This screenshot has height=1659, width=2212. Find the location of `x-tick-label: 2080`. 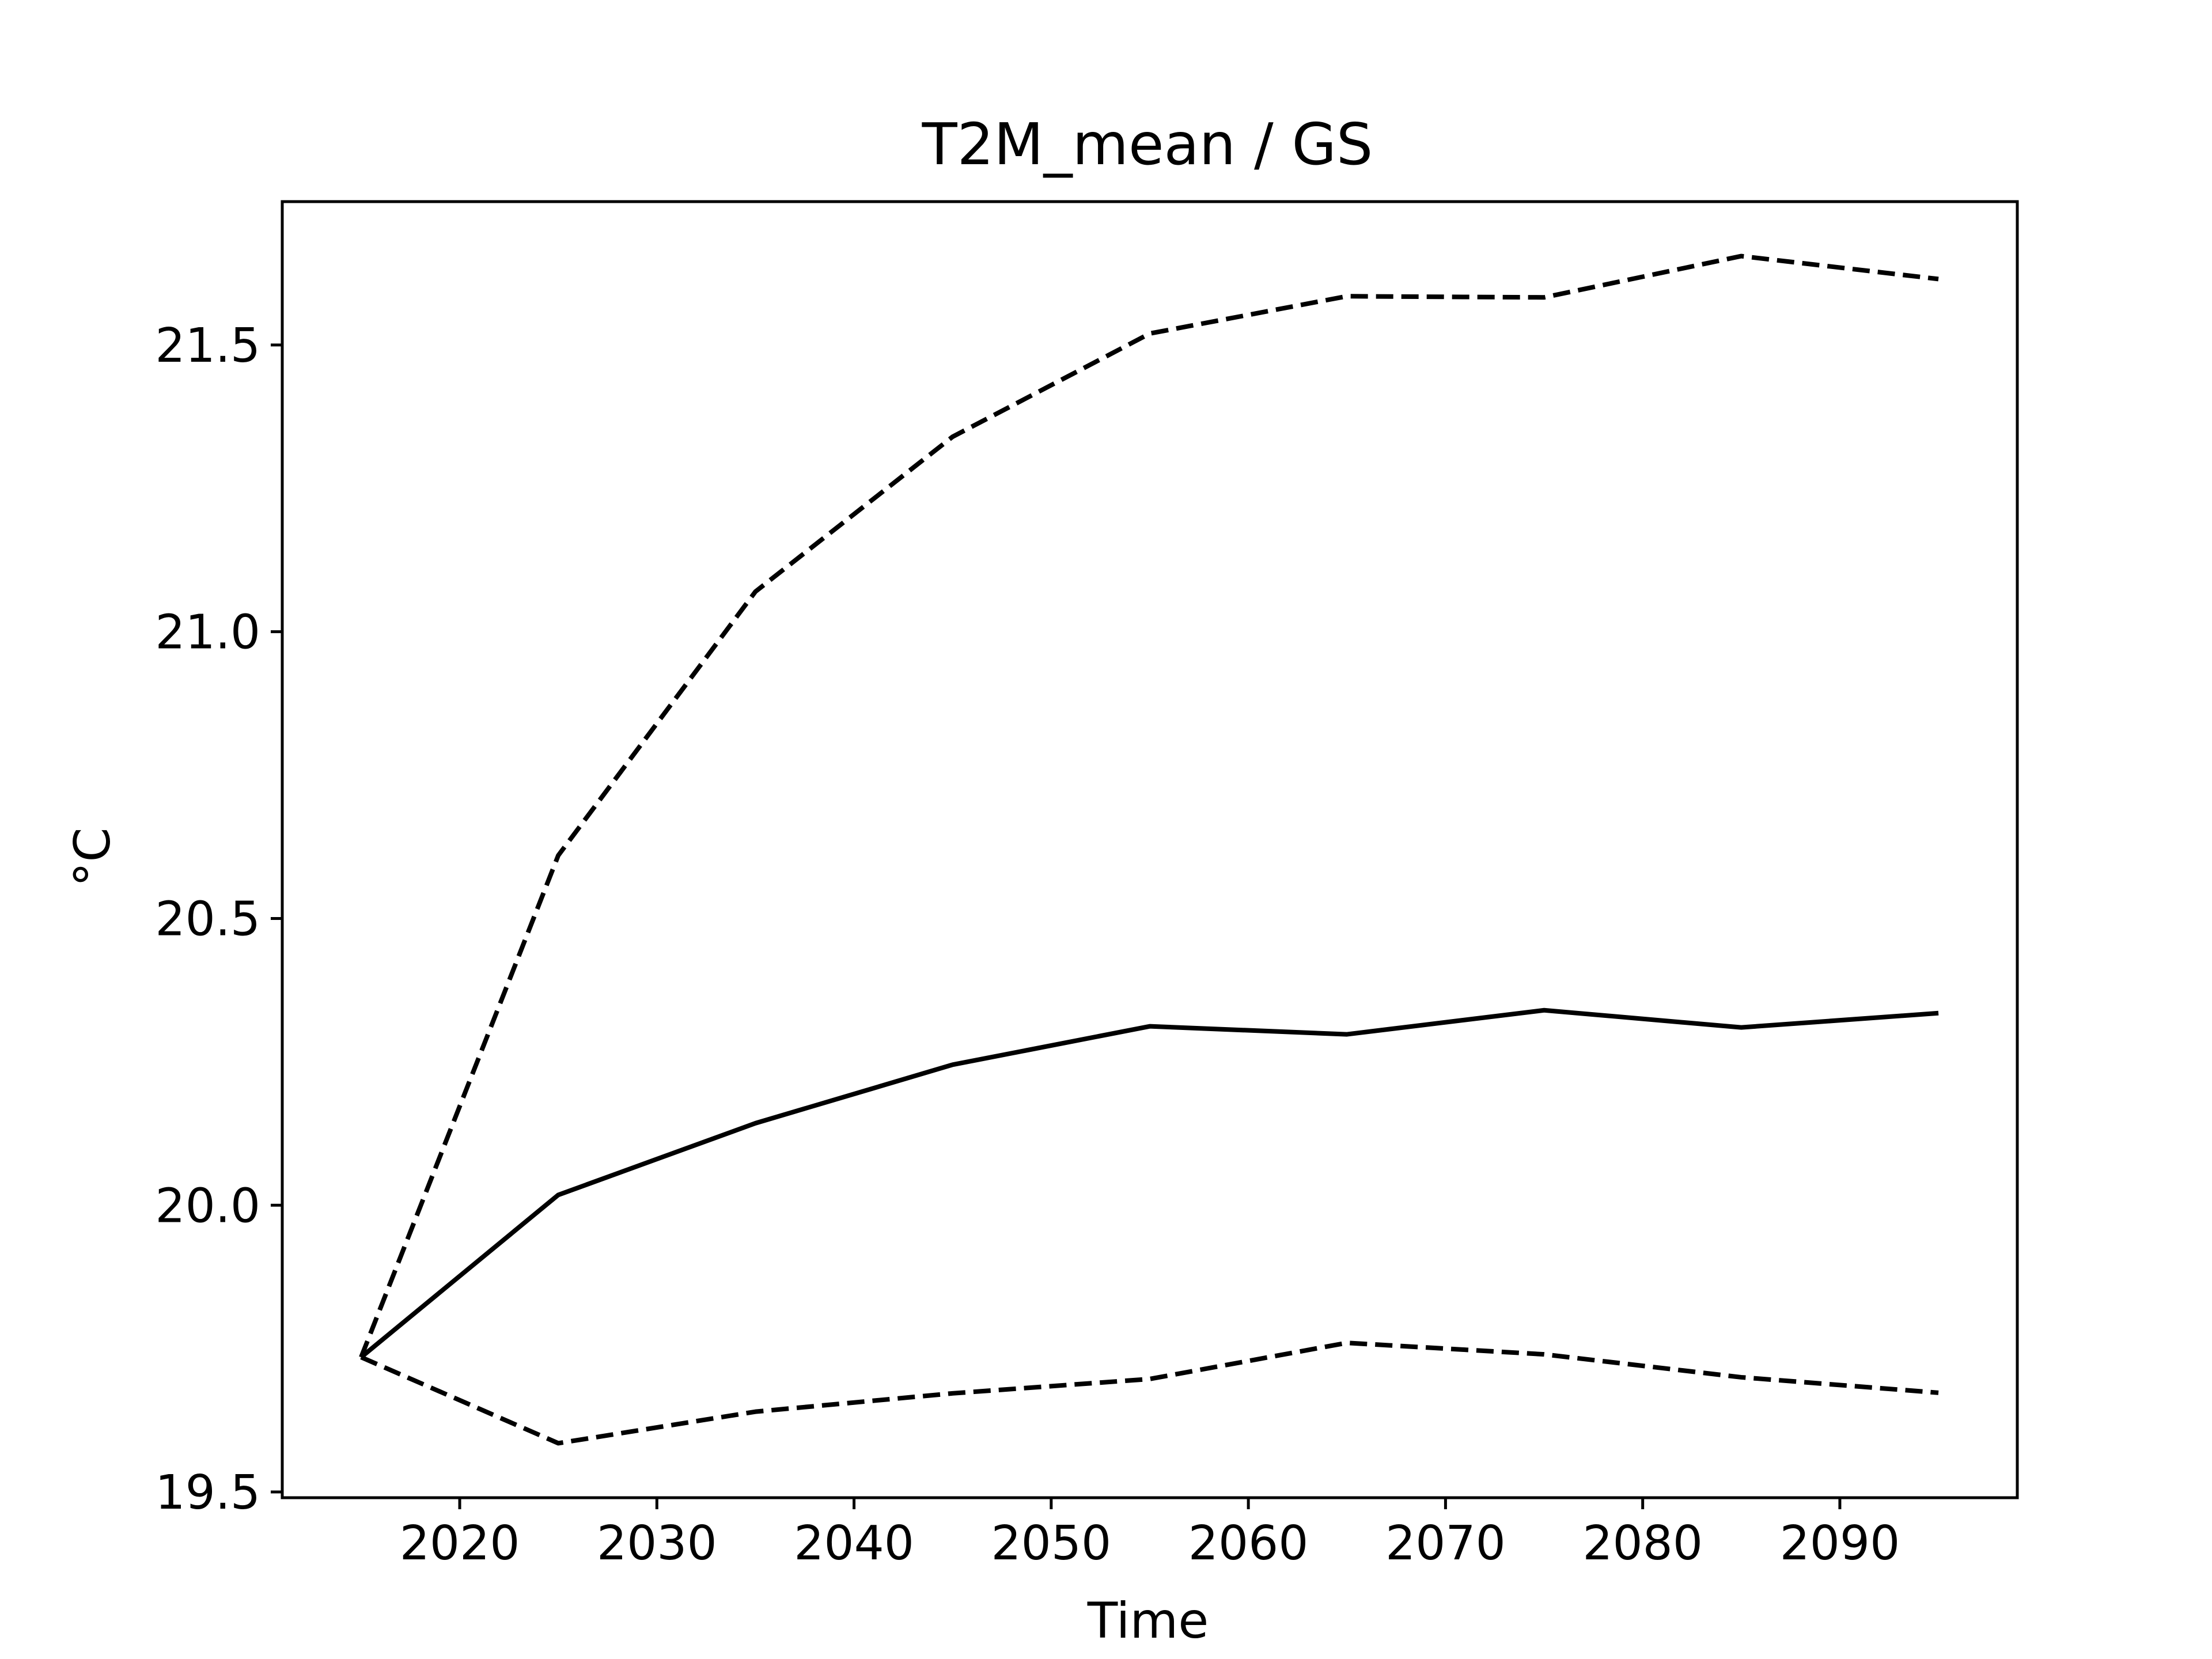

x-tick-label: 2080 is located at coordinates (1642, 1543).